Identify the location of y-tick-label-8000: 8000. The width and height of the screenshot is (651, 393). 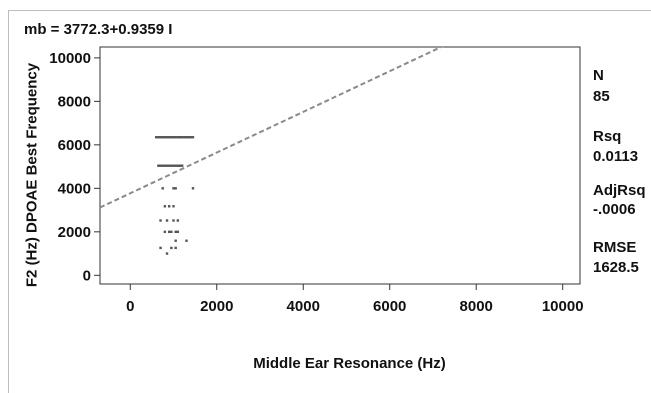
(74, 101).